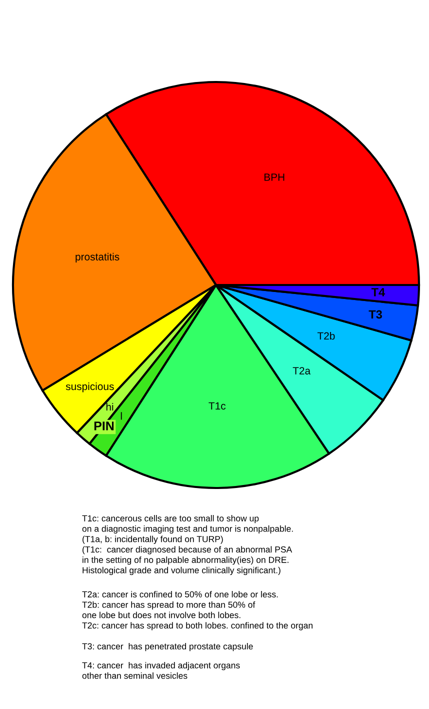 The width and height of the screenshot is (429, 709). I want to click on slice-label: l, so click(121, 416).